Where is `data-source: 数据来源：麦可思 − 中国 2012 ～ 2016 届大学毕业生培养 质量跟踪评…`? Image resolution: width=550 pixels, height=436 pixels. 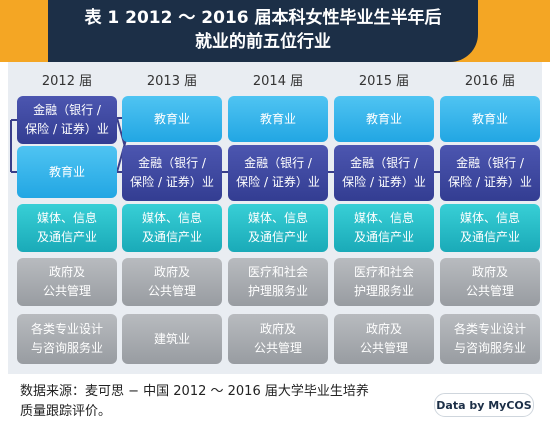
data-source: 数据来源：麦可思 − 中国 2012 ～ 2016 届大学毕业生培养 质量跟踪评… is located at coordinates (217, 402).